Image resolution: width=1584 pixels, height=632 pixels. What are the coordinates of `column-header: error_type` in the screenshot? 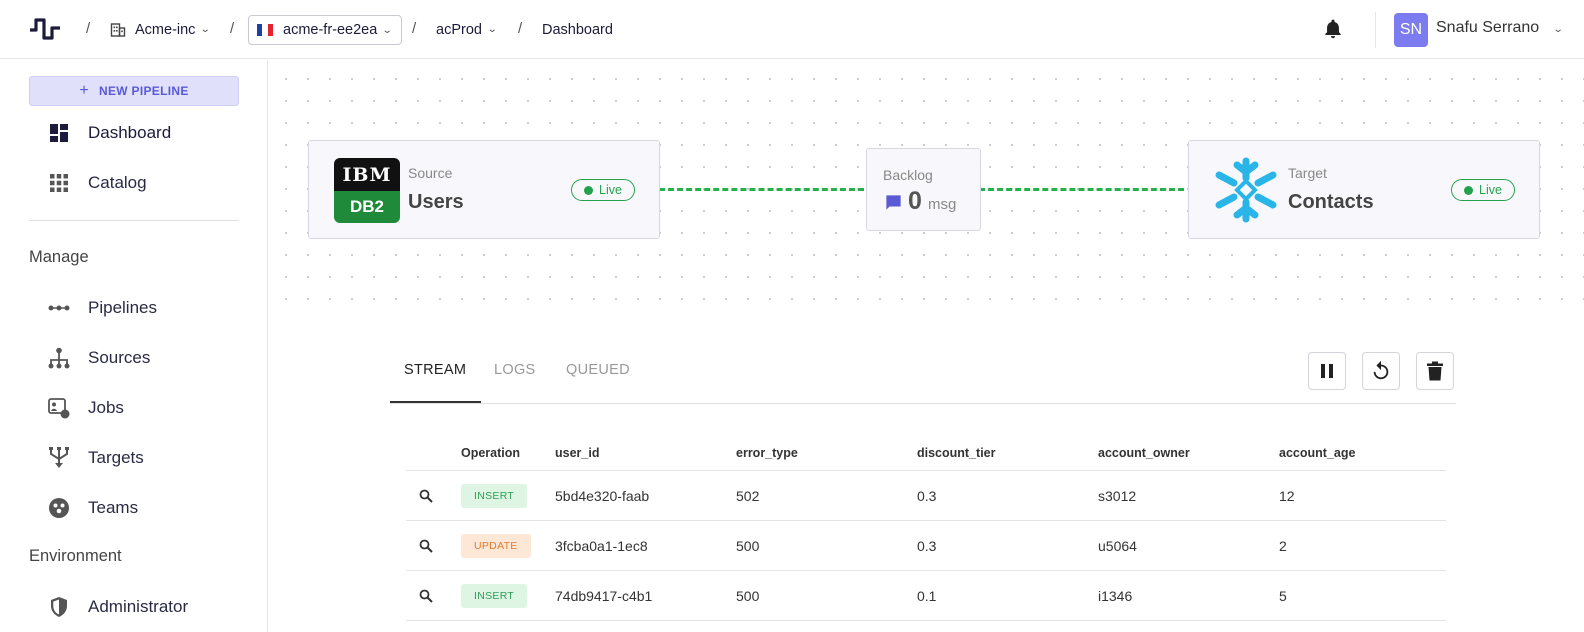 It's located at (767, 453).